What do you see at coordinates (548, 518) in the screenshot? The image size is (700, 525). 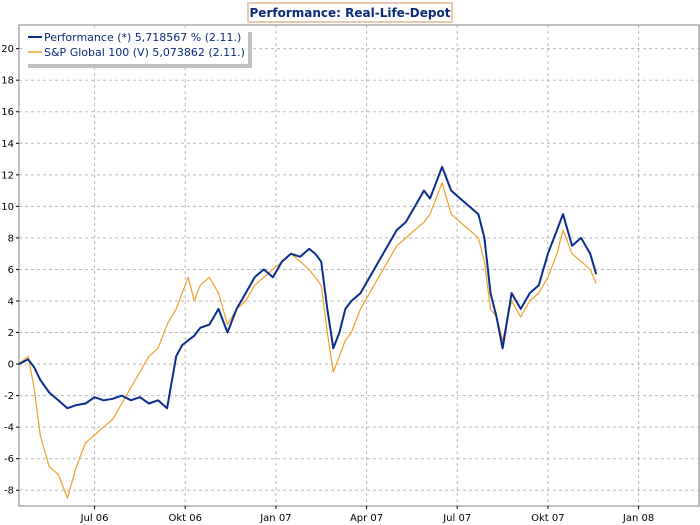 I see `x-tick-label: Okt 07` at bounding box center [548, 518].